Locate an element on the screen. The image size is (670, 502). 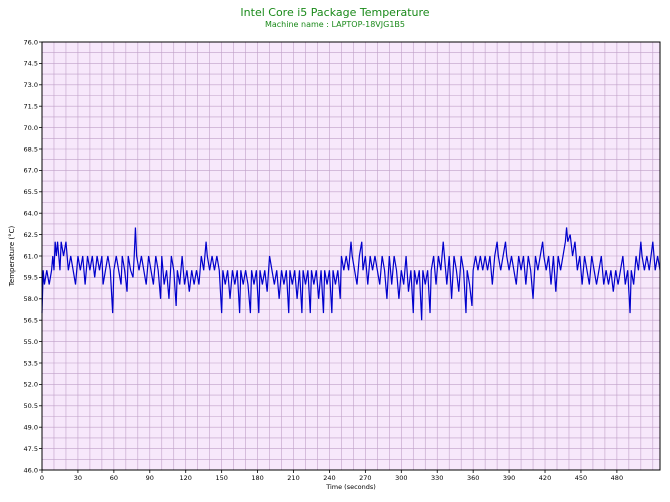
x-tick-label: 480 is located at coordinates (617, 478).